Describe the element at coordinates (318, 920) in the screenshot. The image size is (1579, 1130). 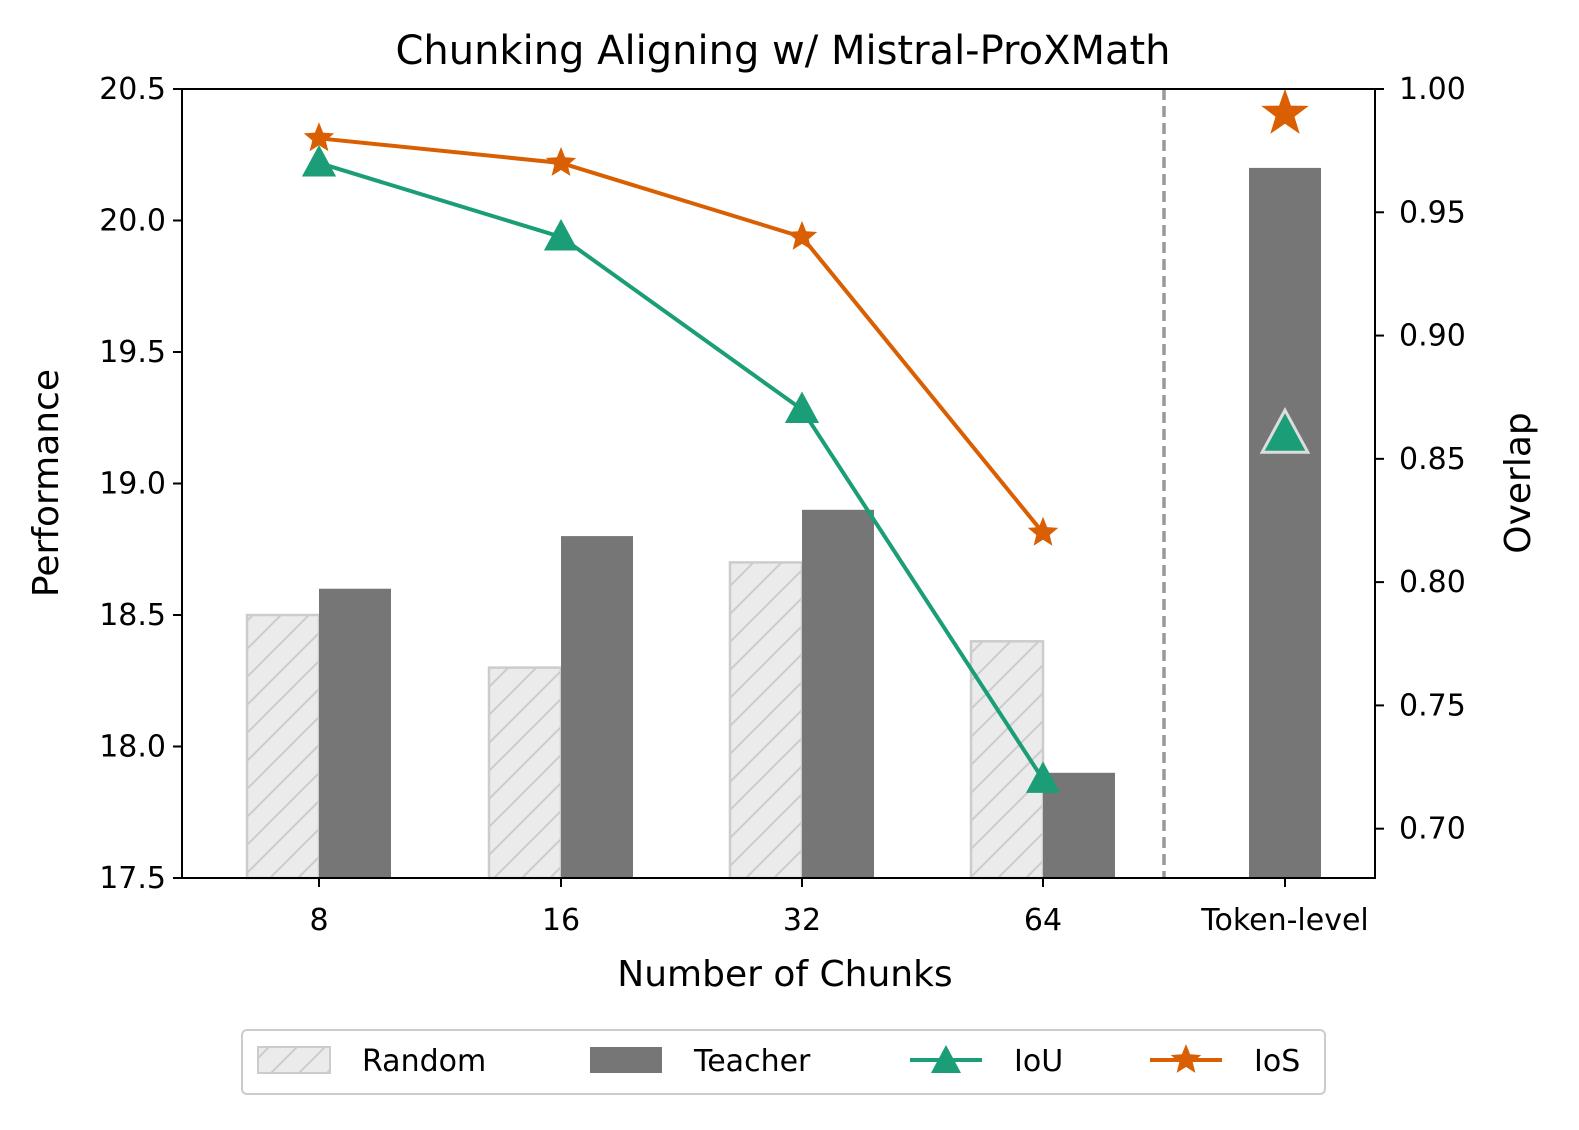
I see `x-tick-label: 8` at that location.